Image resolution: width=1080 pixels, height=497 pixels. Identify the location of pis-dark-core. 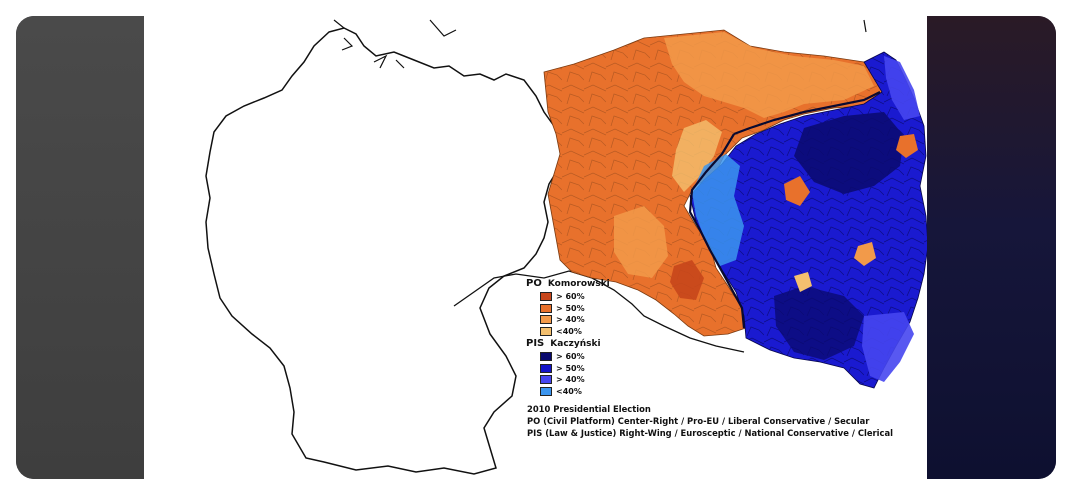
(849, 153).